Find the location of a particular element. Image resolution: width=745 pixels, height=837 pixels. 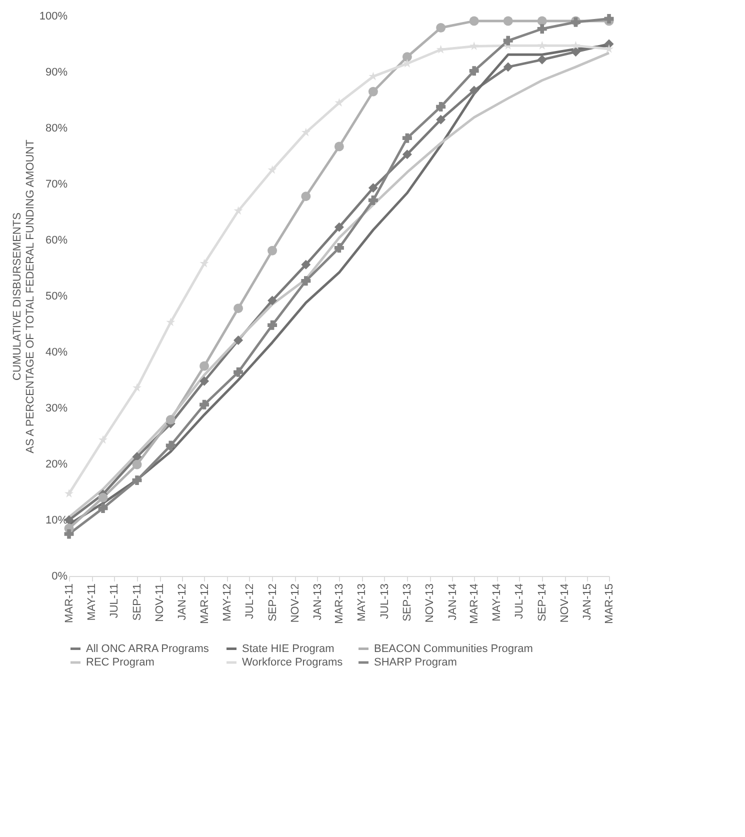

x-tick-label: JAN-14 is located at coordinates (452, 602).